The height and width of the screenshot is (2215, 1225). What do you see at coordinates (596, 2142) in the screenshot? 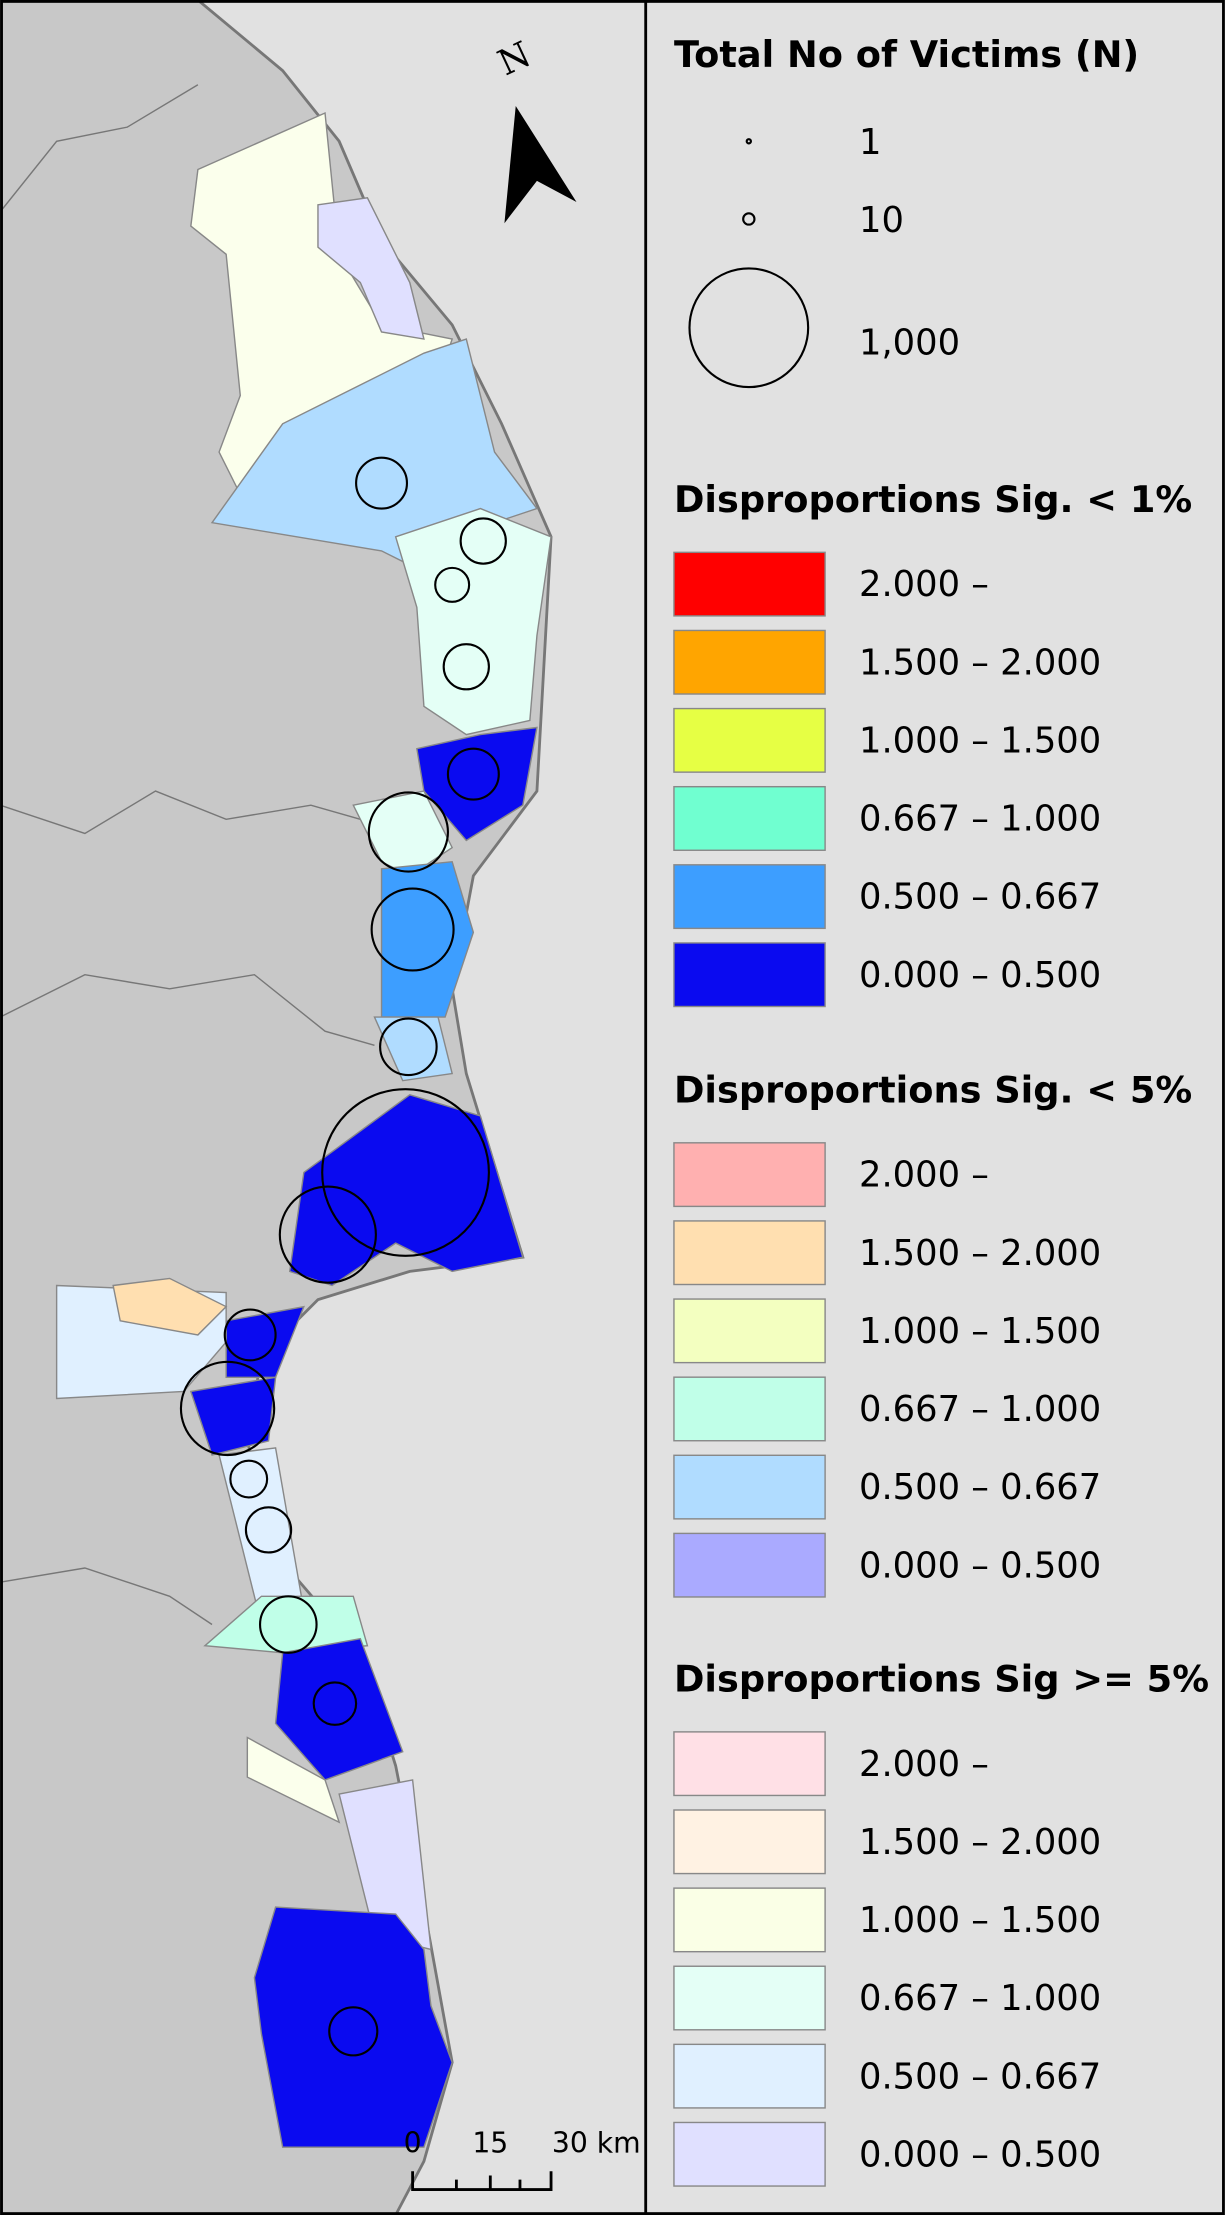
I see `scale-label: 30 km` at bounding box center [596, 2142].